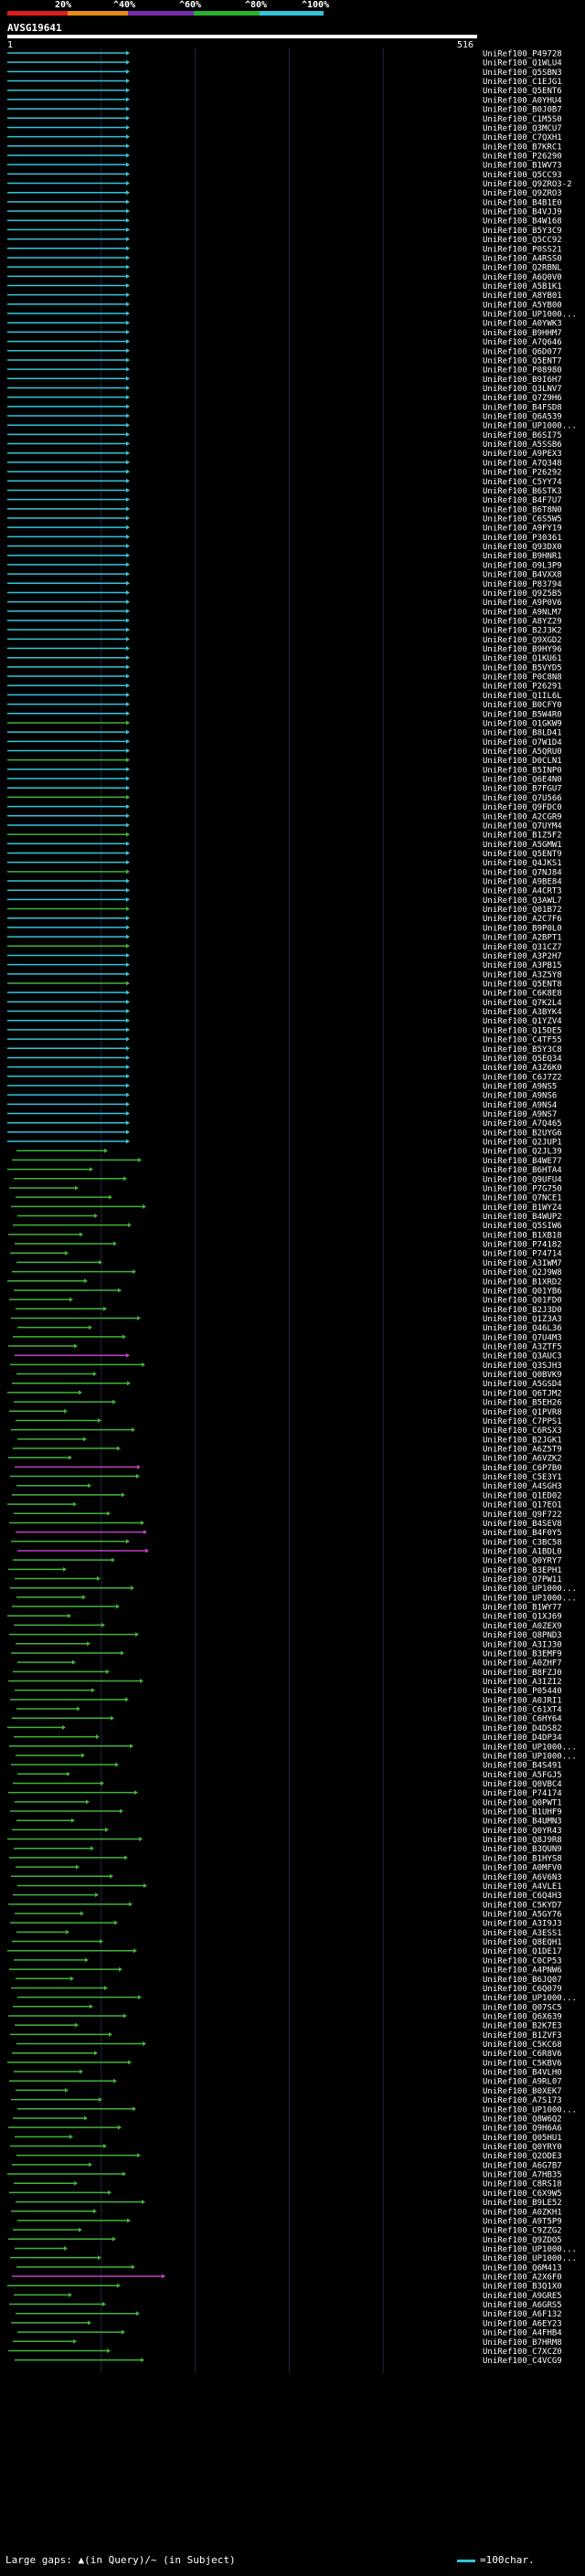  Describe the element at coordinates (522, 296) in the screenshot. I see `subject-id-label: UniRef100_A8YB01` at that location.